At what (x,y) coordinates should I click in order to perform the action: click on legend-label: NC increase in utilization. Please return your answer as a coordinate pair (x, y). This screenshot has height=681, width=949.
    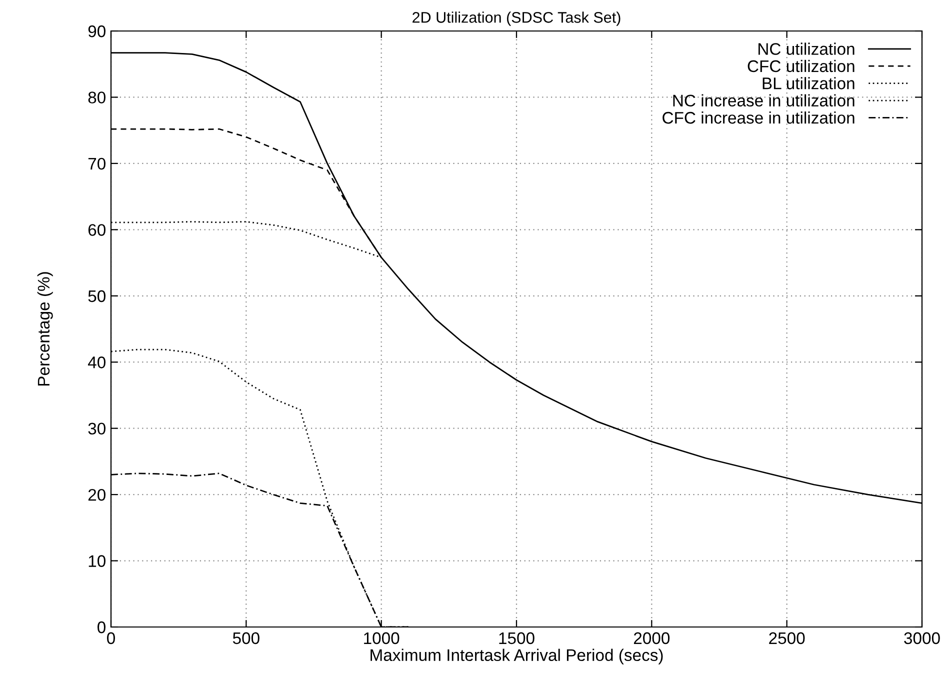
    Looking at the image, I should click on (763, 100).